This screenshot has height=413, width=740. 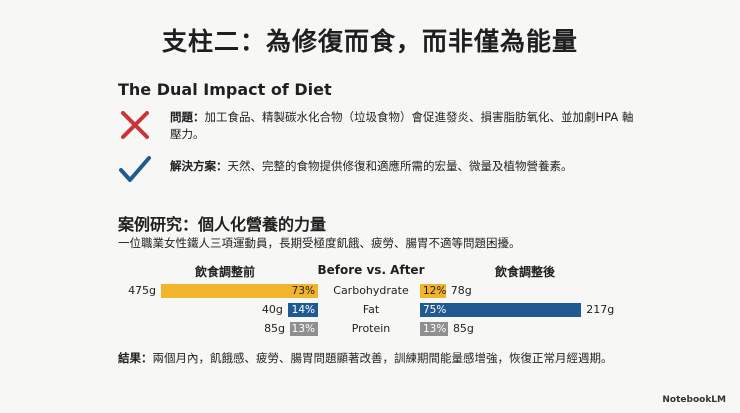 I want to click on category-label-fat: Fat, so click(x=371, y=309).